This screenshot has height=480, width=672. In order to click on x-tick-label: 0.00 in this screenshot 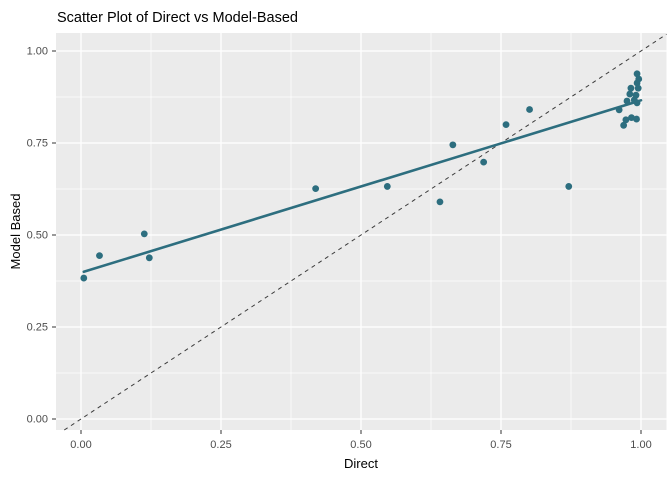, I will do `click(80, 445)`.